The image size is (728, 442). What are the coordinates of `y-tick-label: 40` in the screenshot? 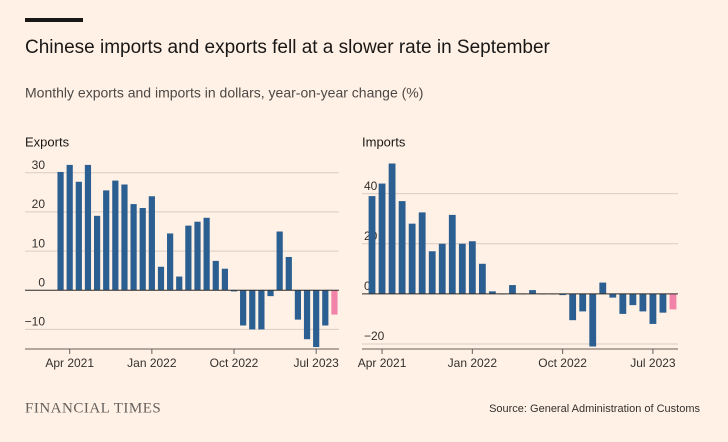 It's located at (371, 186).